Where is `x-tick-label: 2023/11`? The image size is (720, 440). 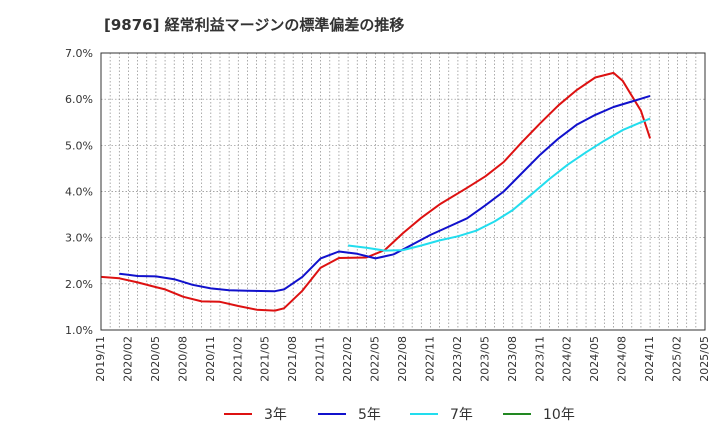
x-tick-label: 2023/11 is located at coordinates (539, 359).